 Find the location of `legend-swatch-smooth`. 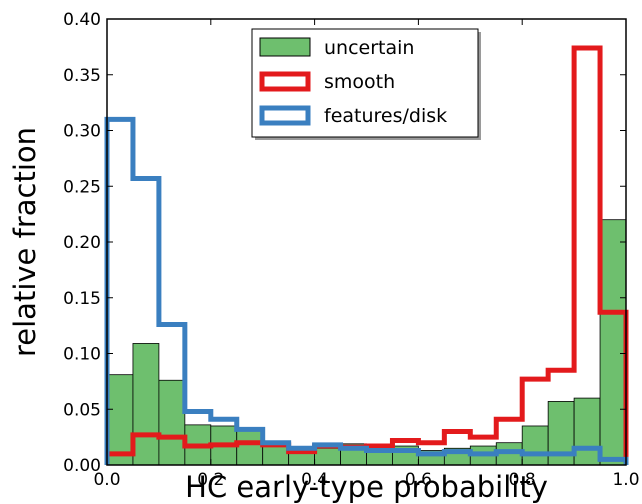

legend-swatch-smooth is located at coordinates (285, 81).